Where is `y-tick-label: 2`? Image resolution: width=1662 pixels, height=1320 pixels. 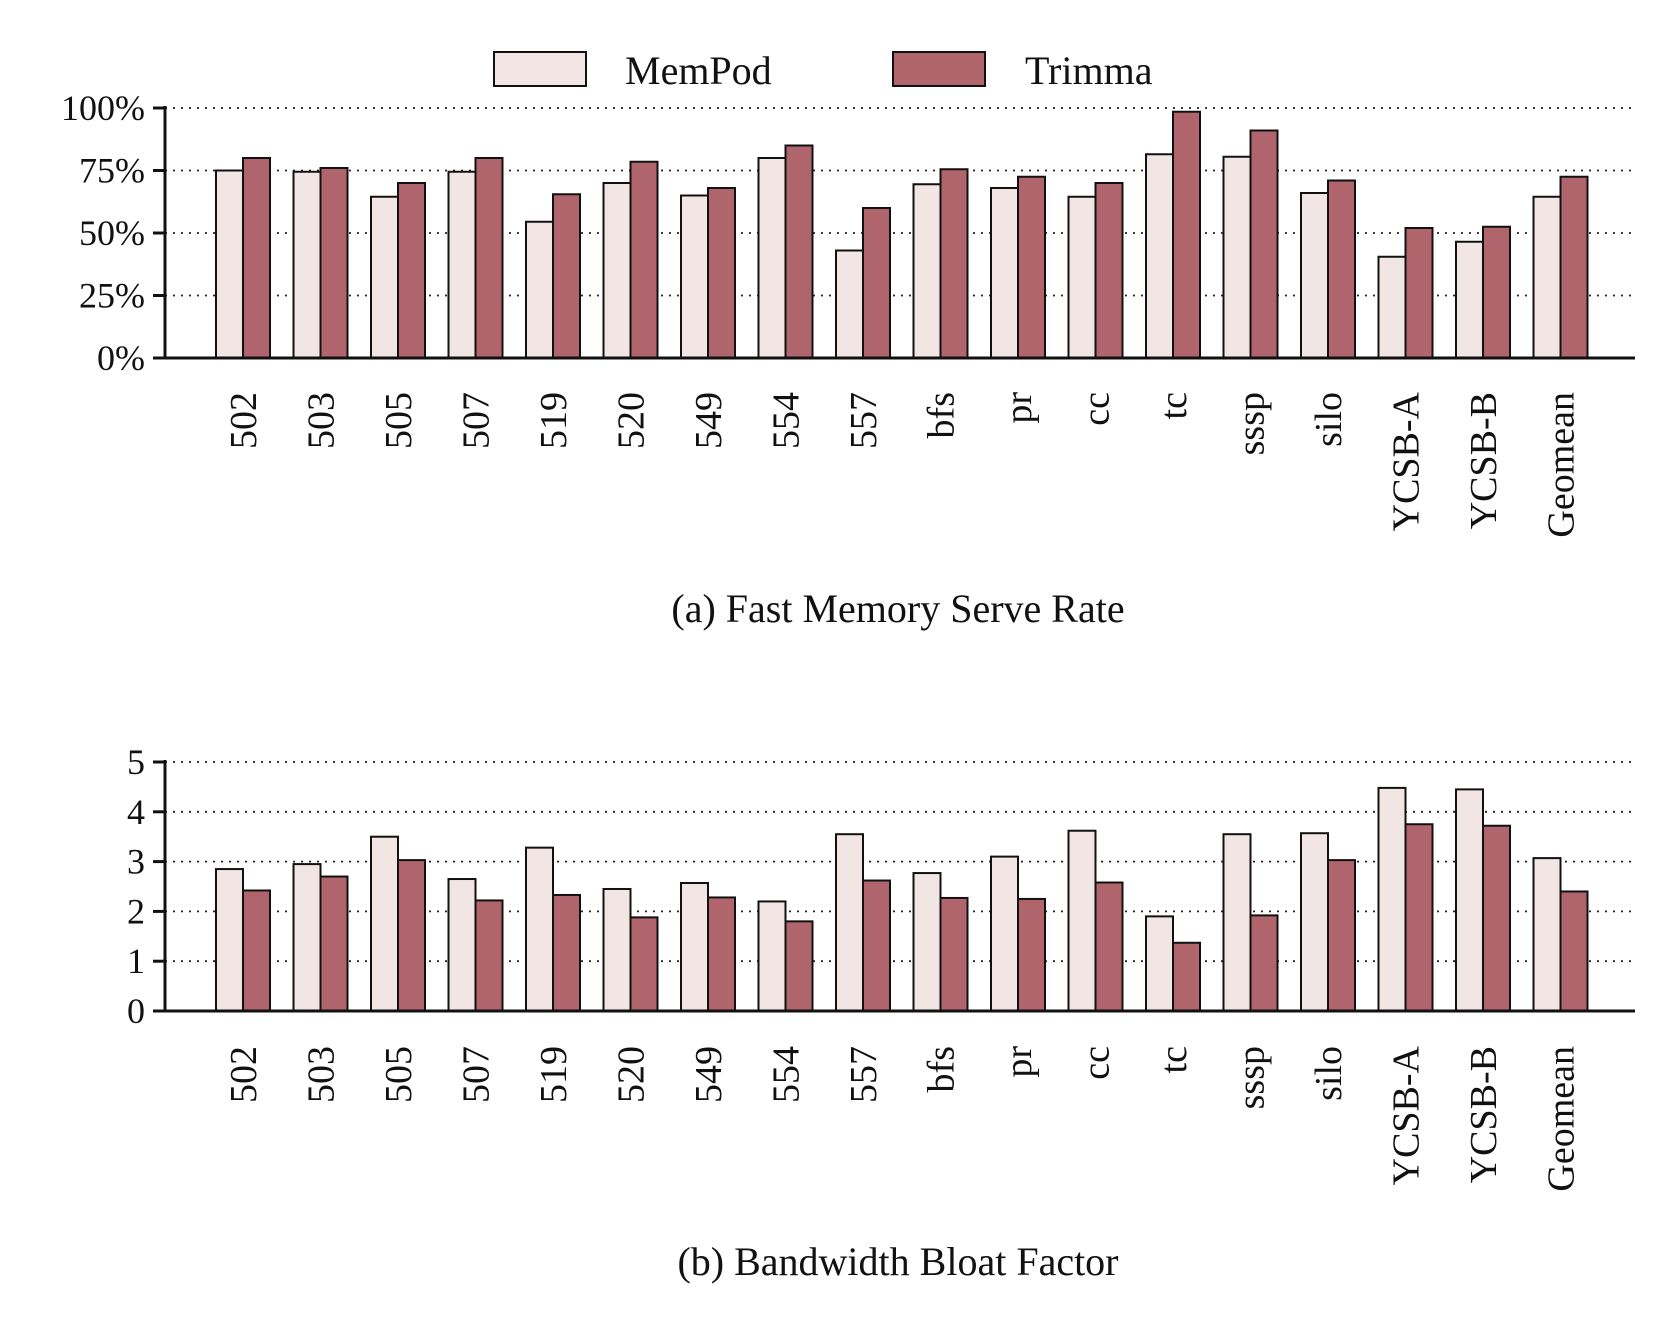 y-tick-label: 2 is located at coordinates (136, 911).